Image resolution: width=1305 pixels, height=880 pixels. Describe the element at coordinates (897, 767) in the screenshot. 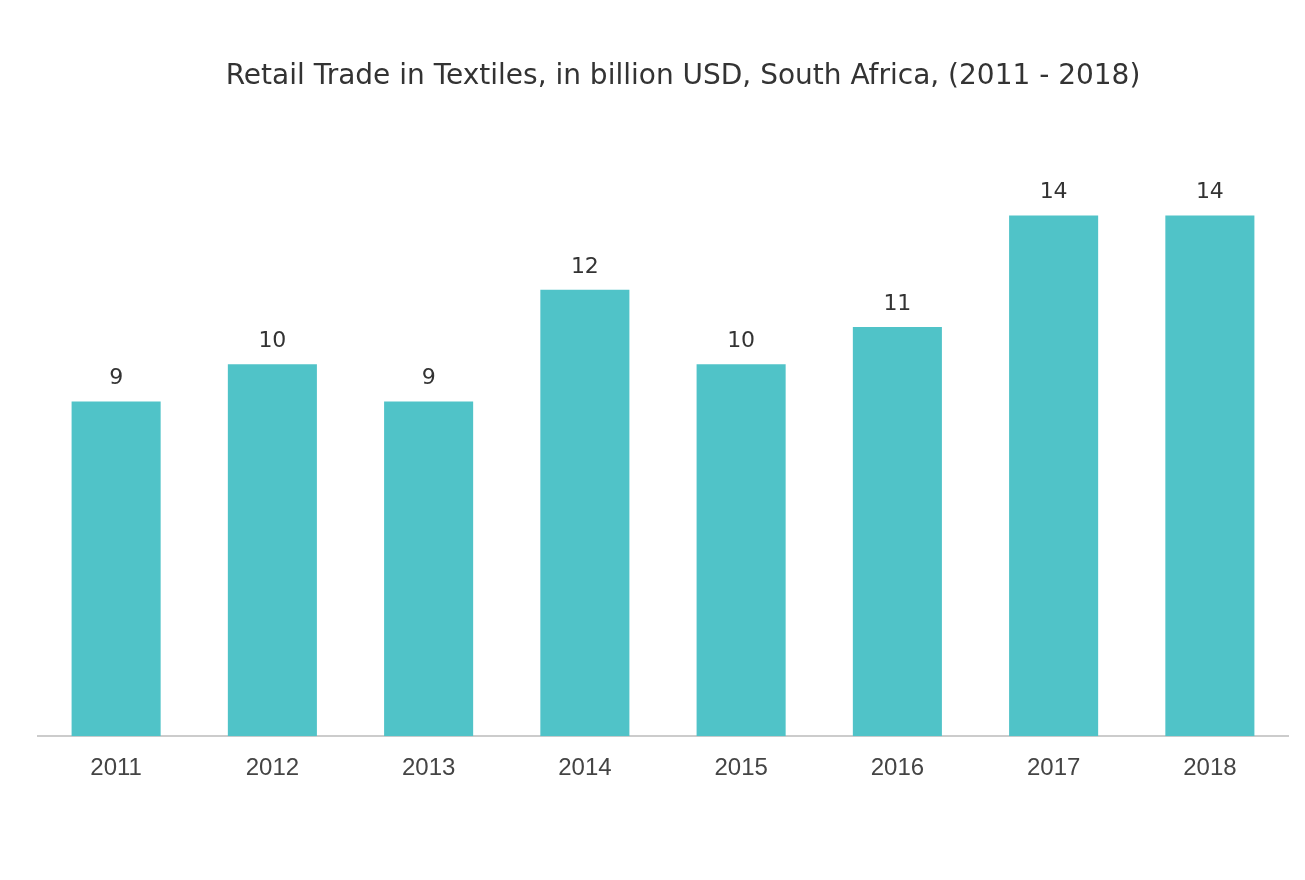

I see `x-tick-label: 2016` at that location.